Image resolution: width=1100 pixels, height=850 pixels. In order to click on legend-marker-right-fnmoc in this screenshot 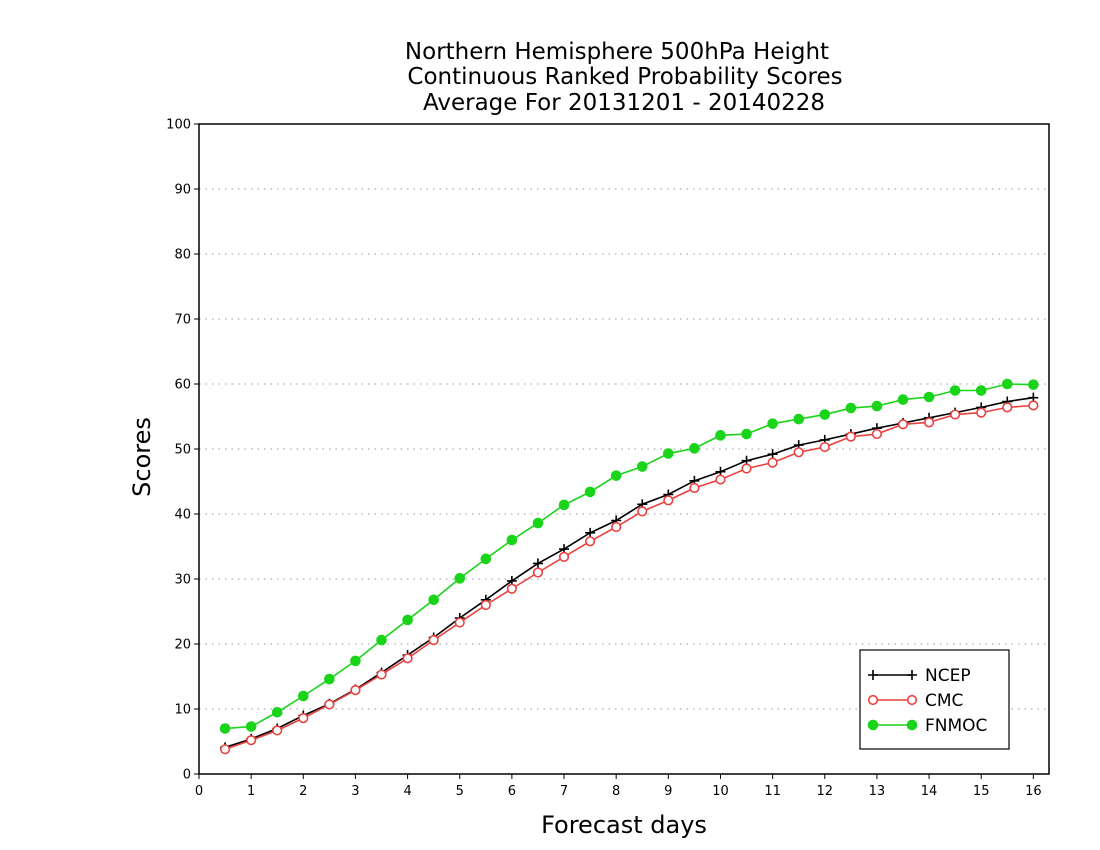, I will do `click(912, 725)`.